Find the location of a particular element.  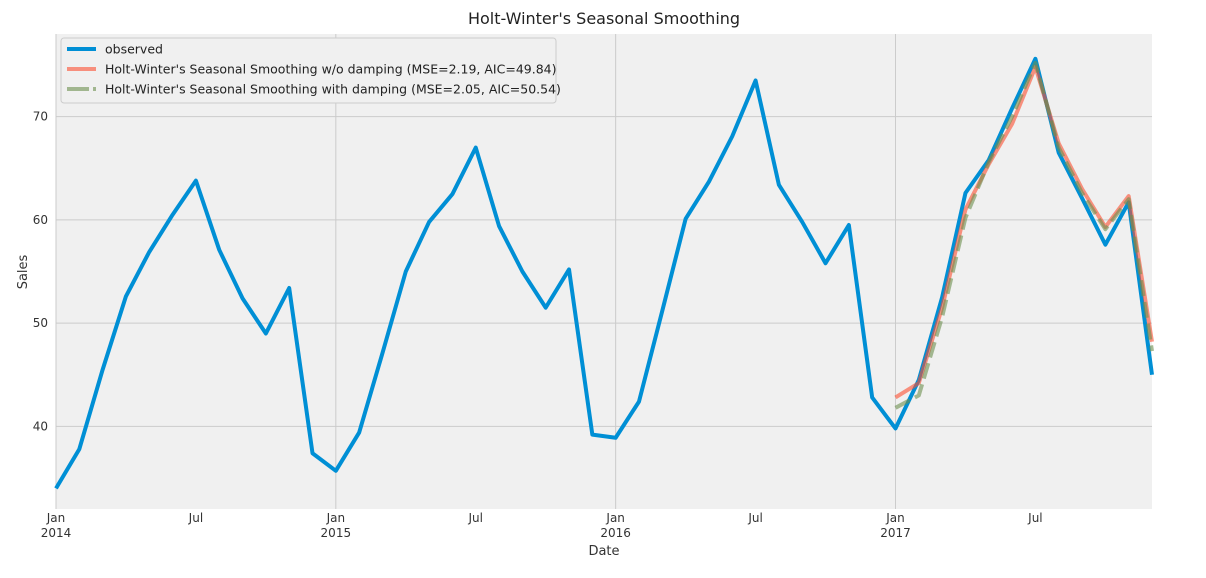

x-tick-sublabel: 2014 is located at coordinates (56, 533).